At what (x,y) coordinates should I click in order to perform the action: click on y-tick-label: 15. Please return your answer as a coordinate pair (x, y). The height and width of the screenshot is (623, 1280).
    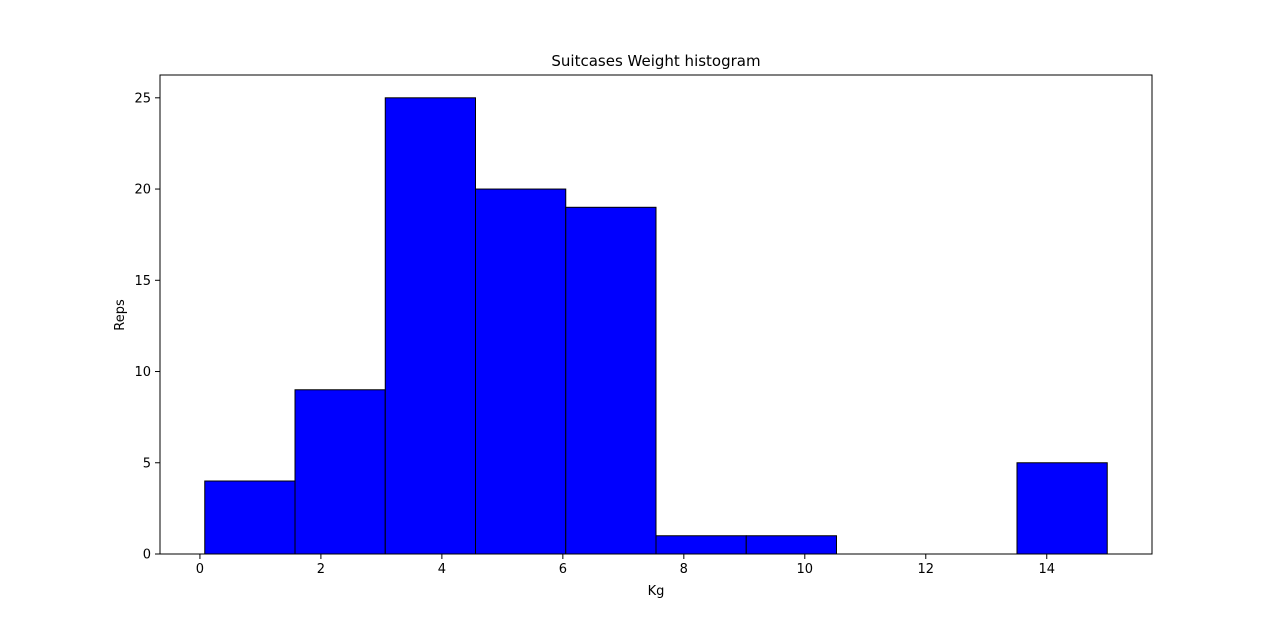
    Looking at the image, I should click on (142, 281).